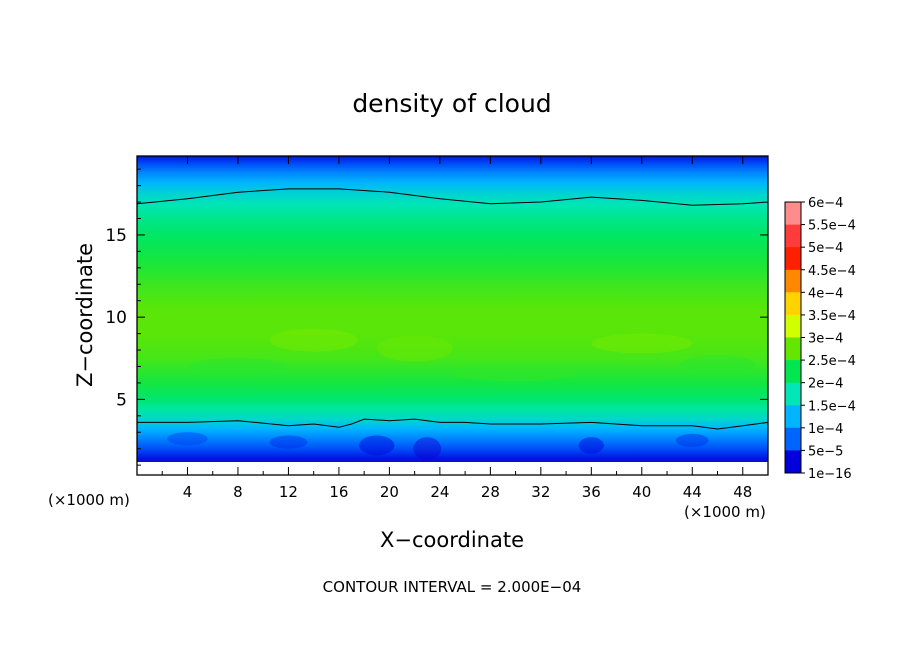 Image resolution: width=904 pixels, height=654 pixels. Describe the element at coordinates (825, 203) in the screenshot. I see `colorbar-label: 6e−4` at that location.